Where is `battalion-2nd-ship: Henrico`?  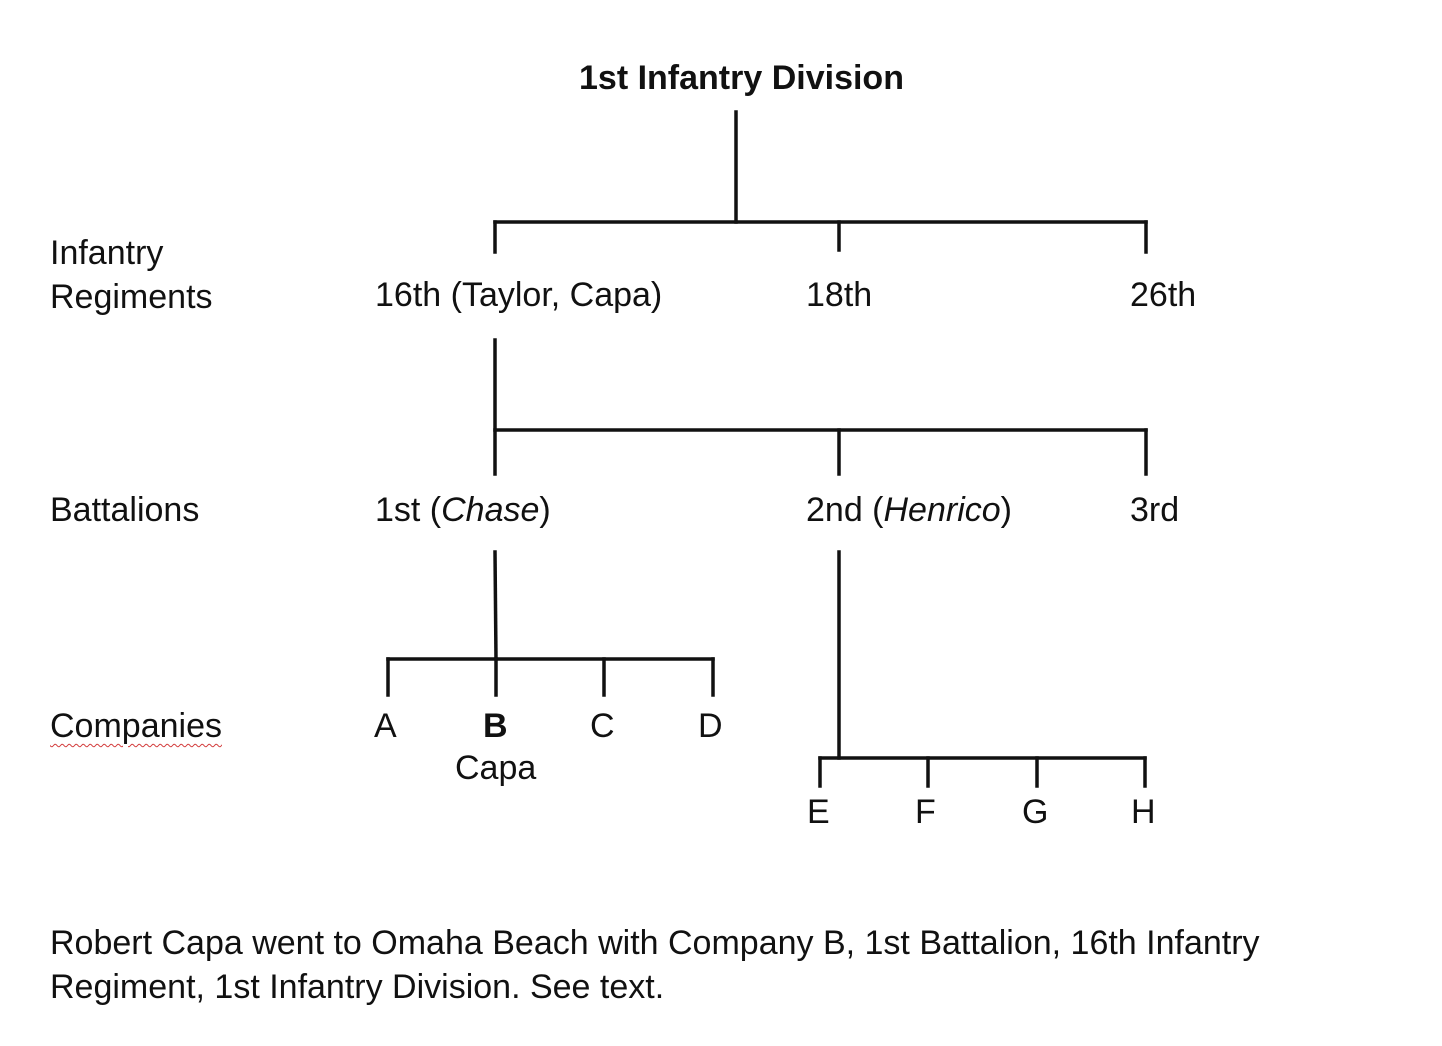 battalion-2nd-ship: Henrico is located at coordinates (942, 510).